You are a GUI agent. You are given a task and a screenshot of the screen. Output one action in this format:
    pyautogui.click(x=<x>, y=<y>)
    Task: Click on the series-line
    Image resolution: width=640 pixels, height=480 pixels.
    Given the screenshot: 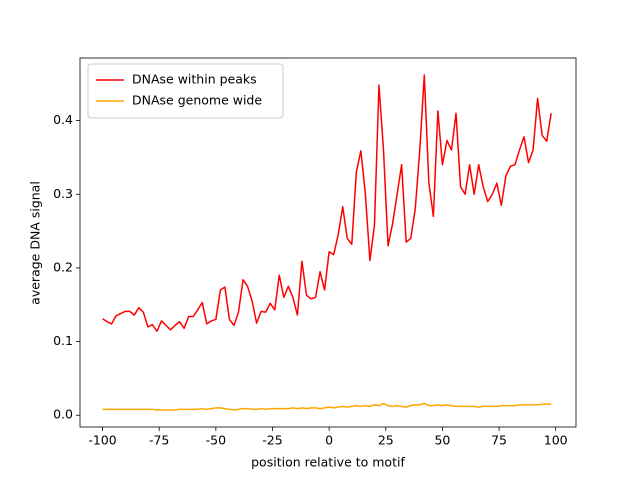 What is the action you would take?
    pyautogui.click(x=327, y=406)
    